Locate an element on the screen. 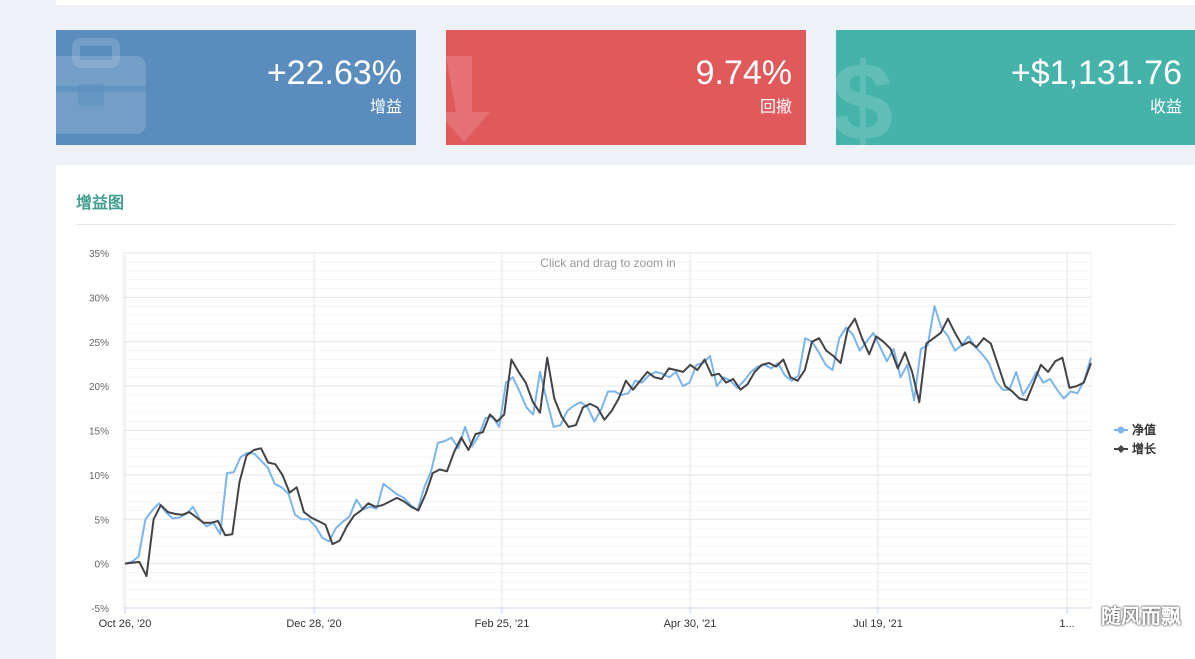 The height and width of the screenshot is (659, 1195). x-tick-label: Dec 28, '20 is located at coordinates (313, 624).